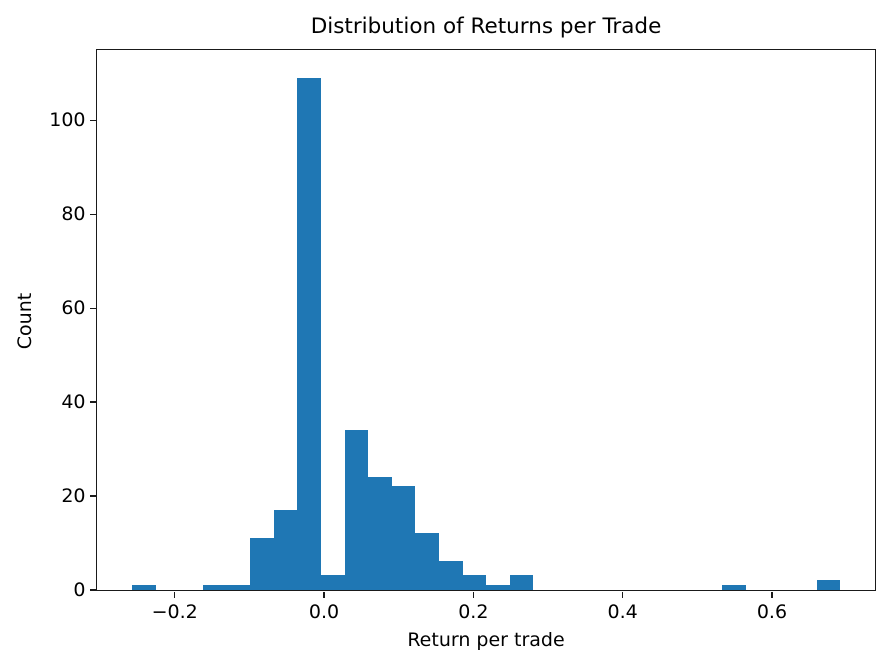 The width and height of the screenshot is (896, 672). What do you see at coordinates (73, 496) in the screenshot?
I see `y-tick-label: 20` at bounding box center [73, 496].